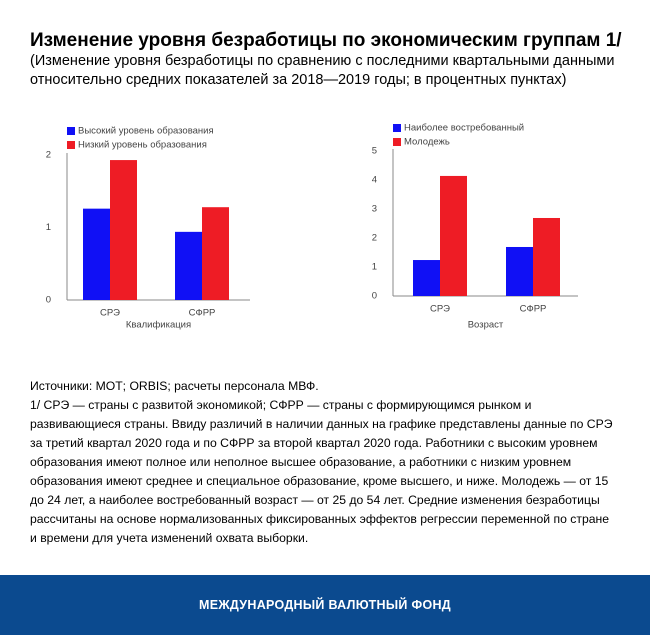 This screenshot has width=650, height=635. What do you see at coordinates (374, 180) in the screenshot?
I see `y-tick-label: 4` at bounding box center [374, 180].